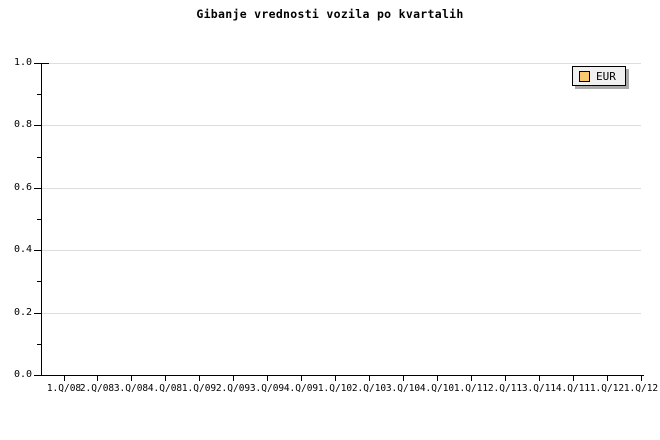 The width and height of the screenshot is (660, 440). Describe the element at coordinates (584, 76) in the screenshot. I see `legend-series-swatch-icon` at that location.